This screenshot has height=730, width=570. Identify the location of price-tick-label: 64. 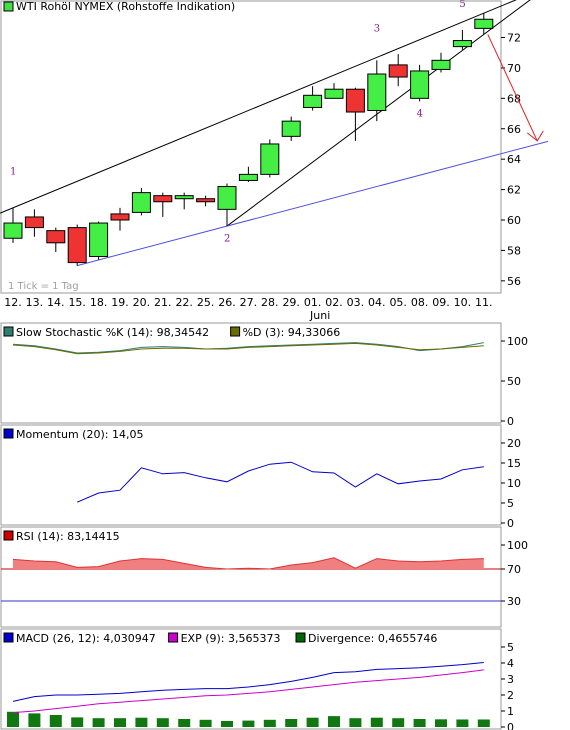
(514, 159).